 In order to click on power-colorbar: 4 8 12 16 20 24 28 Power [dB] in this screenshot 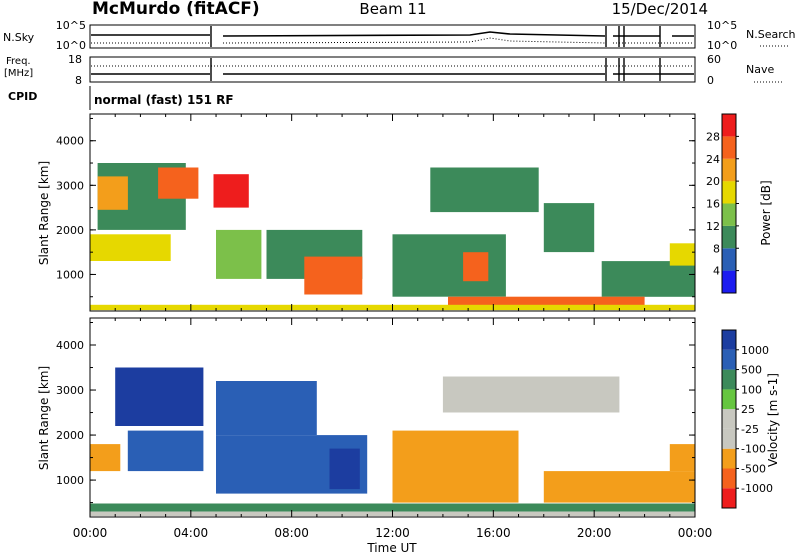, I will do `click(739, 203)`.